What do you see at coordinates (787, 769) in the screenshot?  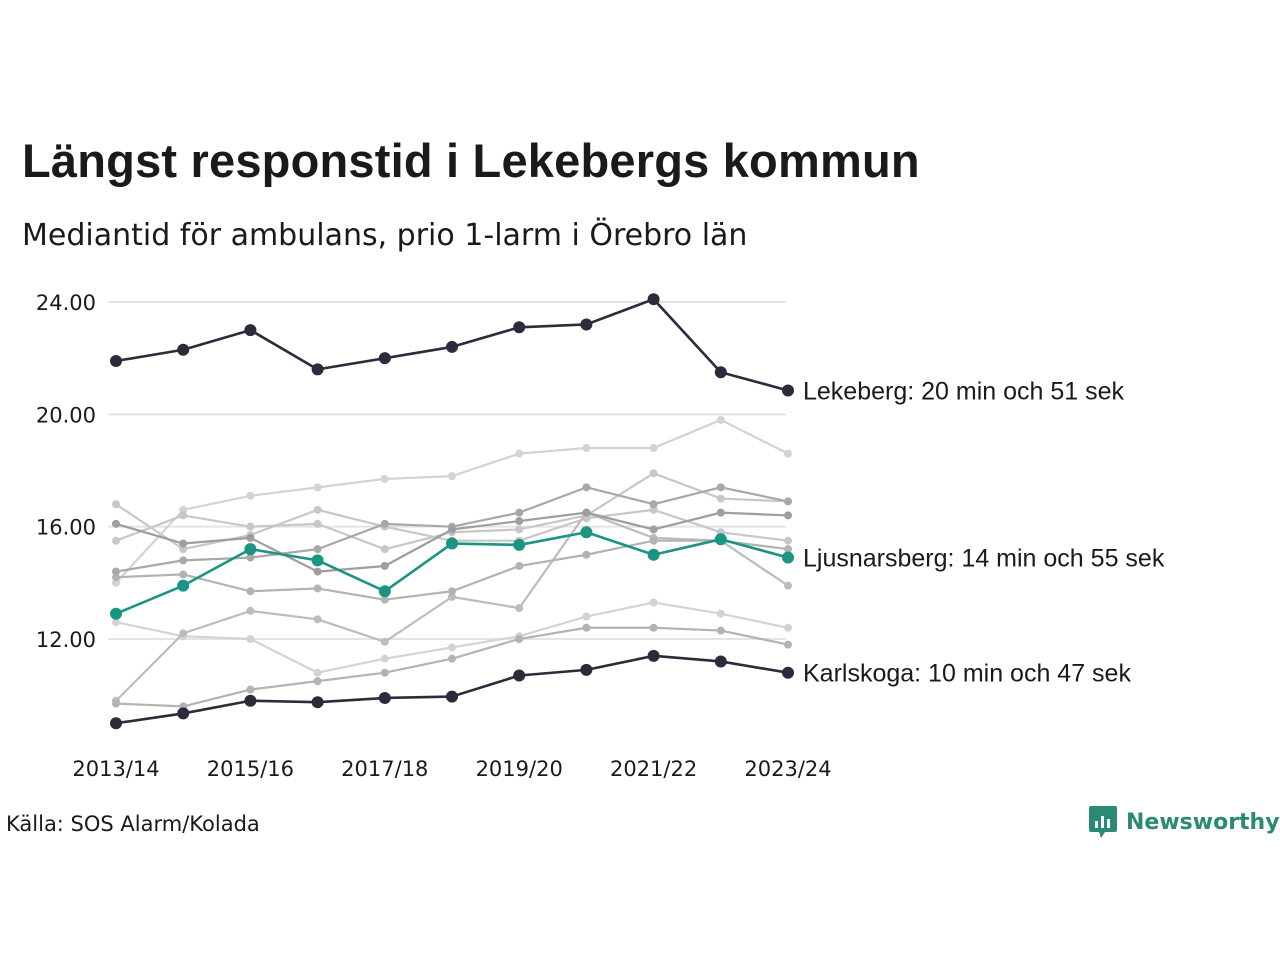 I see `x-tick-label: 2023/24` at bounding box center [787, 769].